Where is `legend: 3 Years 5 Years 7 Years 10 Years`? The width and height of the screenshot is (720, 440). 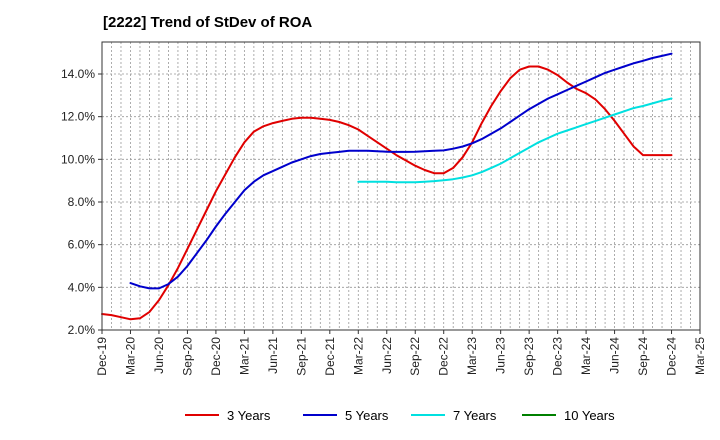 legend: 3 Years 5 Years 7 Years 10 Years is located at coordinates (360, 415).